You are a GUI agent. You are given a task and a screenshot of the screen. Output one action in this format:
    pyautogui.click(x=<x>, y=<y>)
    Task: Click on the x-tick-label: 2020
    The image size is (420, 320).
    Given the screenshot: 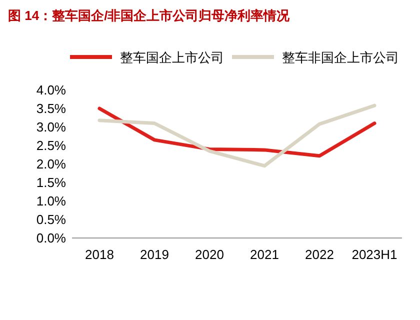 What is the action you would take?
    pyautogui.click(x=209, y=254)
    